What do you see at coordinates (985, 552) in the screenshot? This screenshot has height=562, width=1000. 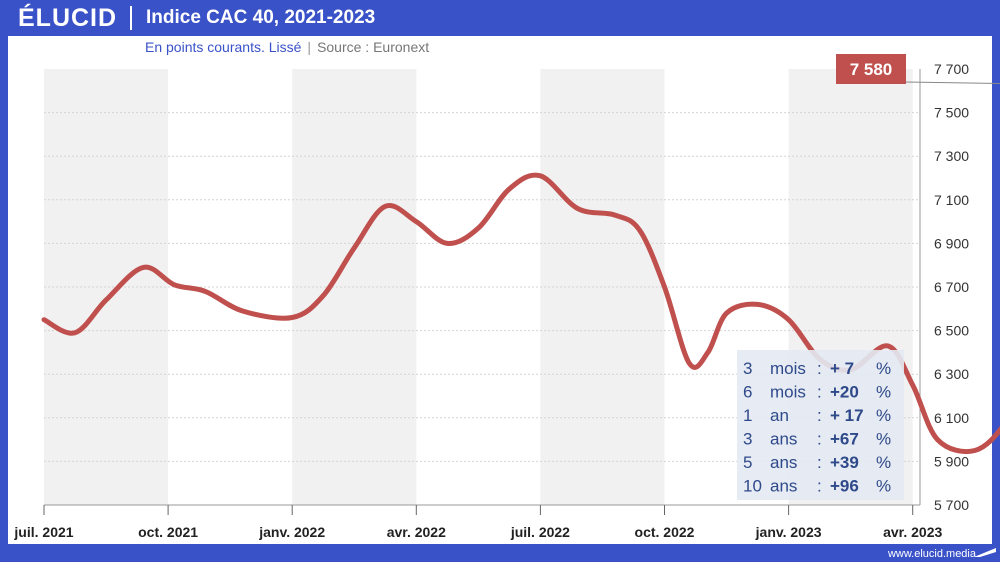 I see `swoosh-icon` at bounding box center [985, 552].